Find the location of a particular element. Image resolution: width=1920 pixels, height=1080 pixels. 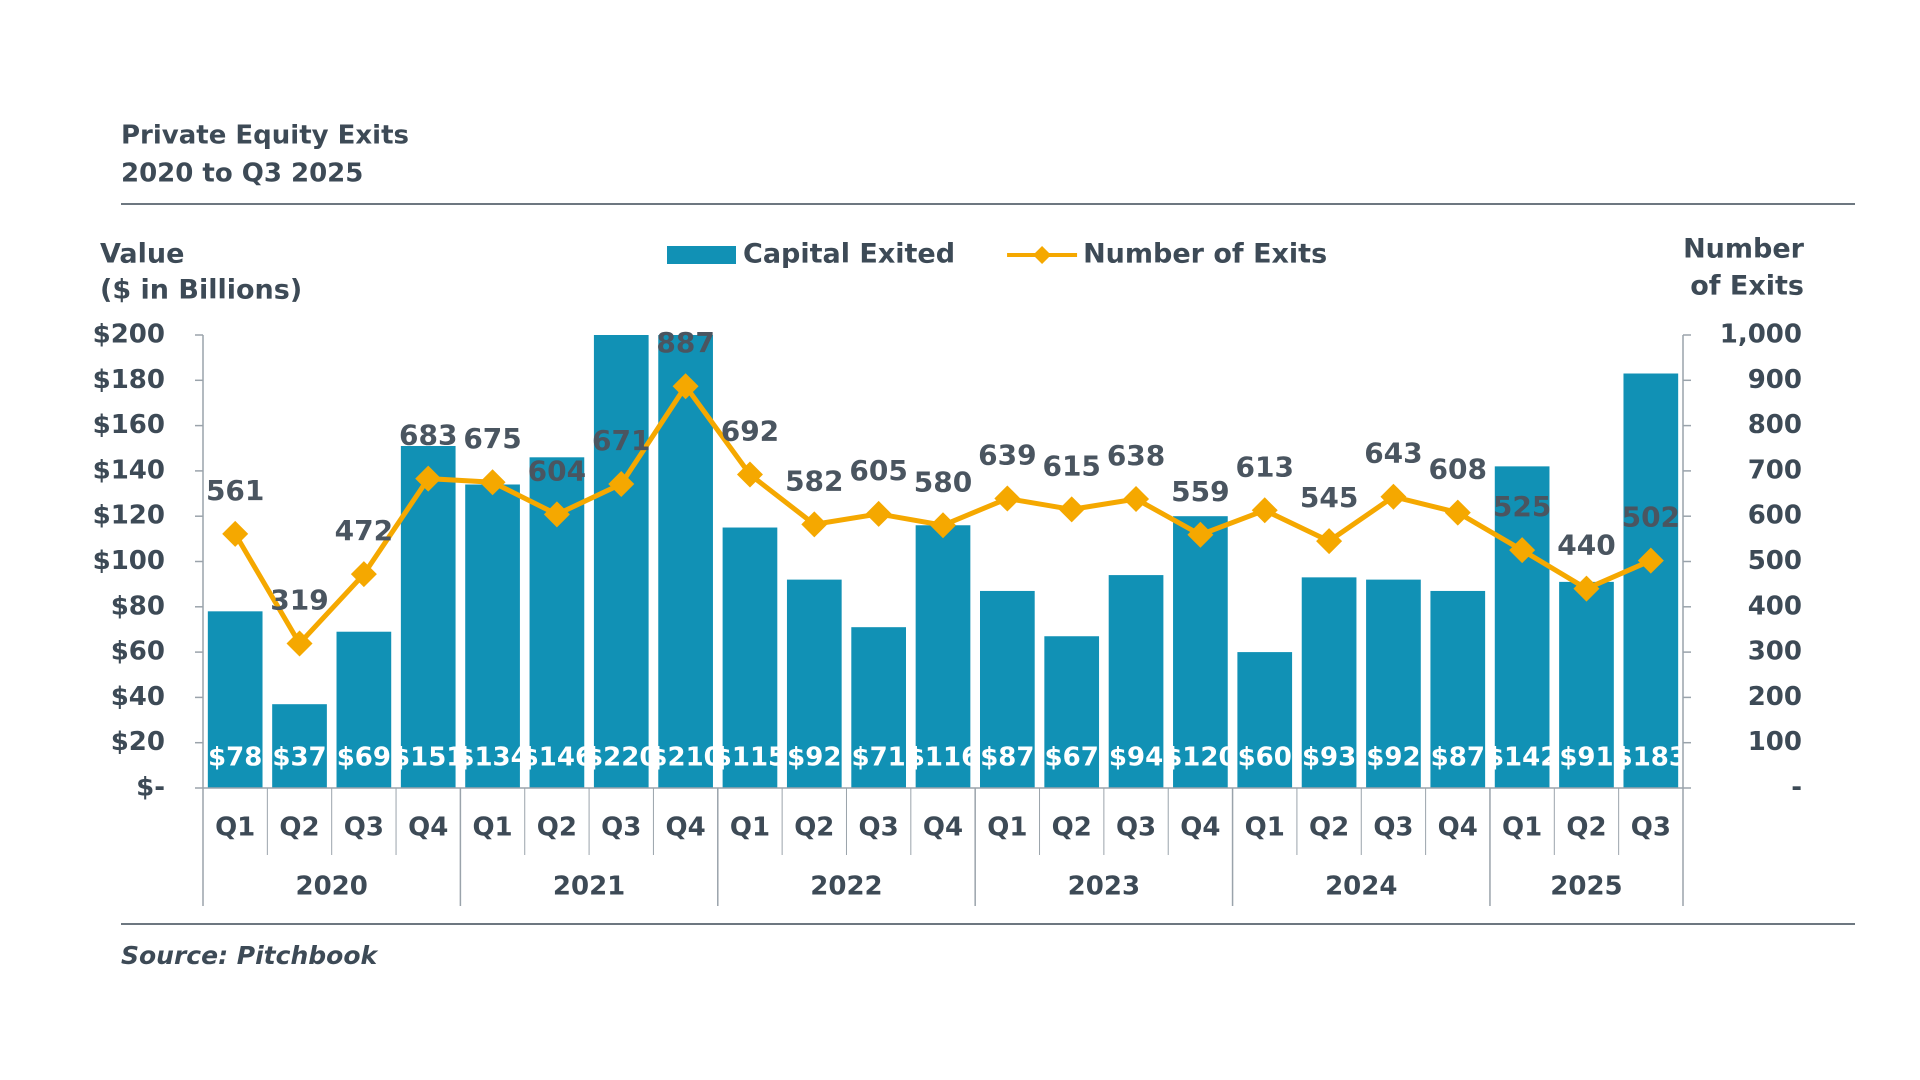

bar-value-label: $210 is located at coordinates (685, 758).